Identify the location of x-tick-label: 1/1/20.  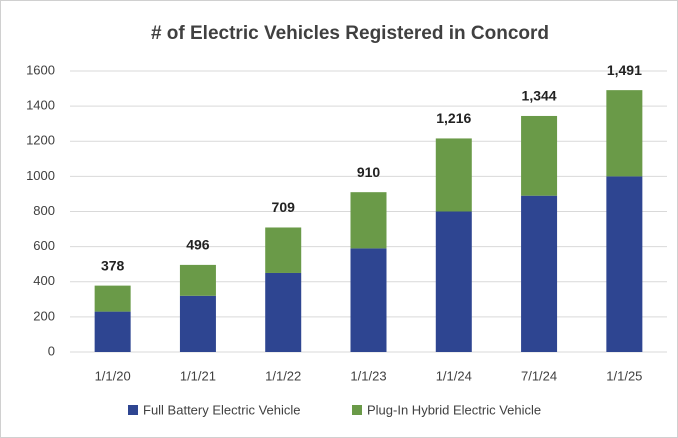
(113, 375).